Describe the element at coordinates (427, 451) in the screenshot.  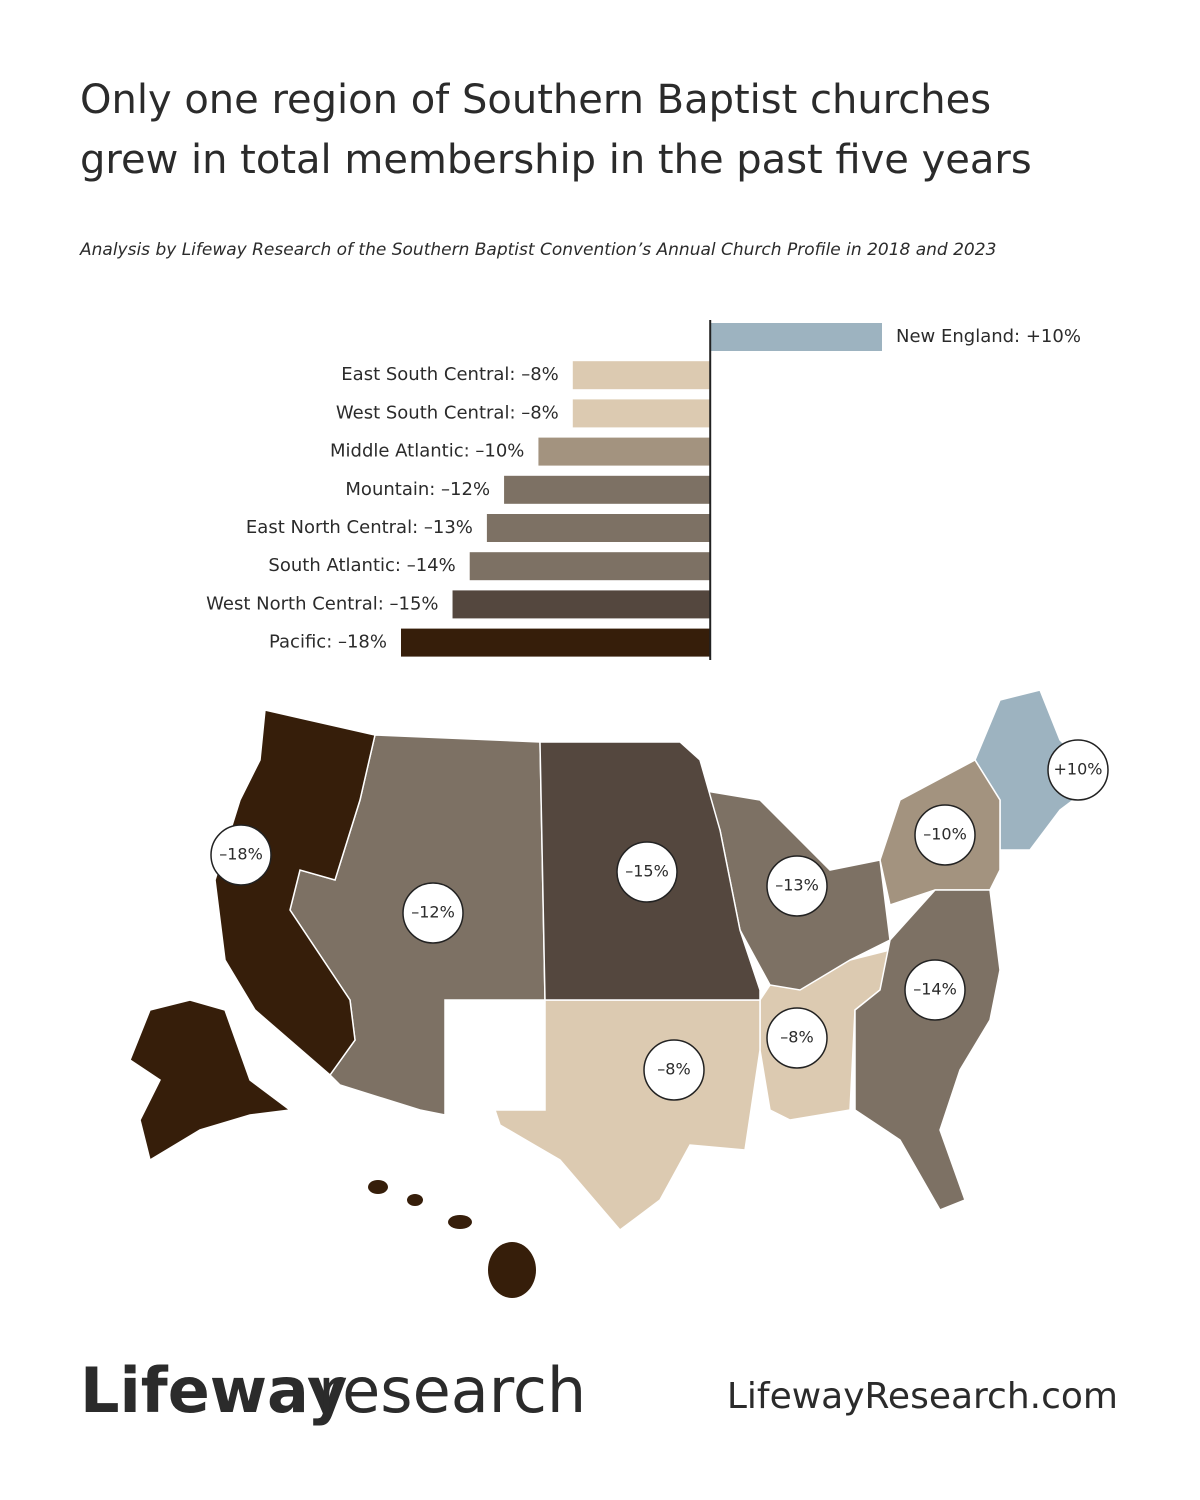
I see `bar-label: Middle Atlantic: –10%` at that location.